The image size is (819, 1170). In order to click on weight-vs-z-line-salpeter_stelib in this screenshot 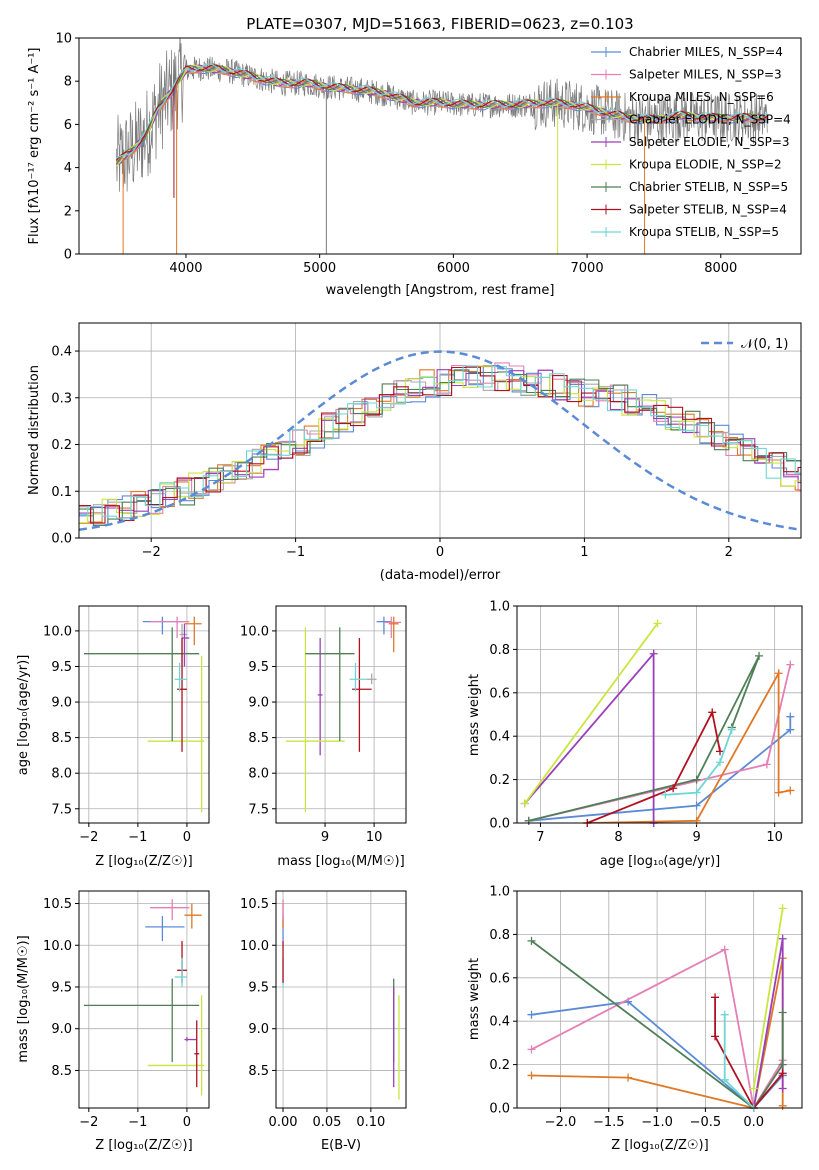, I will do `click(749, 1052)`.